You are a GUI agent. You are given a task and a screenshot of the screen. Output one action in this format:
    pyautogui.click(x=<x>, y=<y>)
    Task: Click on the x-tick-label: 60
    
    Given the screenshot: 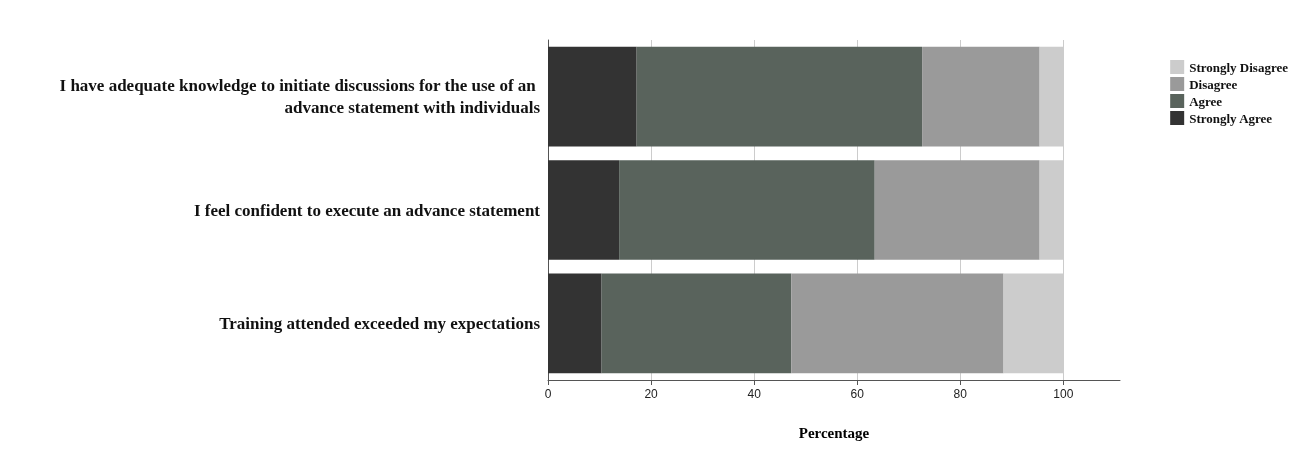 What is the action you would take?
    pyautogui.click(x=857, y=394)
    